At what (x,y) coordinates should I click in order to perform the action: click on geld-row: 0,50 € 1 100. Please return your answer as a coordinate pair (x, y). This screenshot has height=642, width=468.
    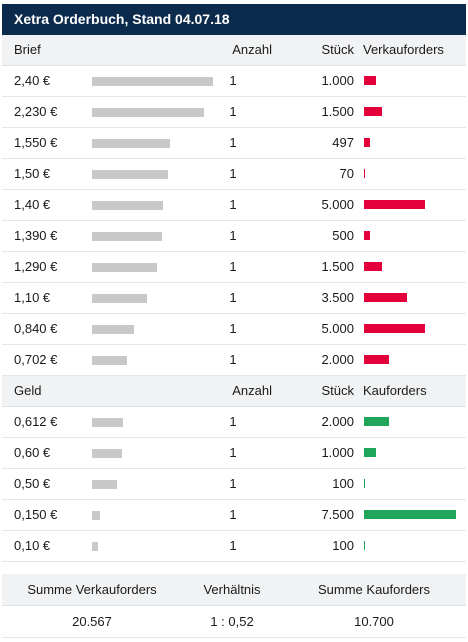
    Looking at the image, I should click on (234, 484).